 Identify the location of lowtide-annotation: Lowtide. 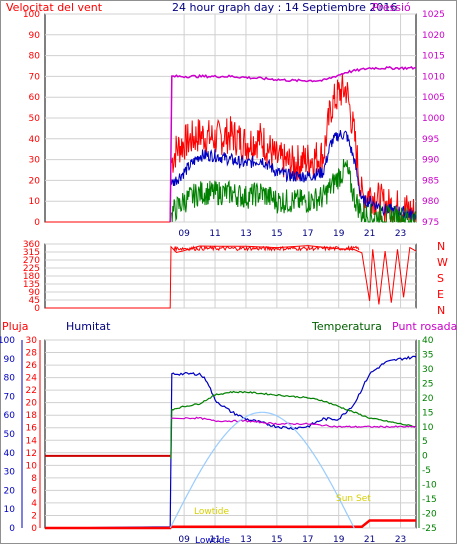
(211, 512).